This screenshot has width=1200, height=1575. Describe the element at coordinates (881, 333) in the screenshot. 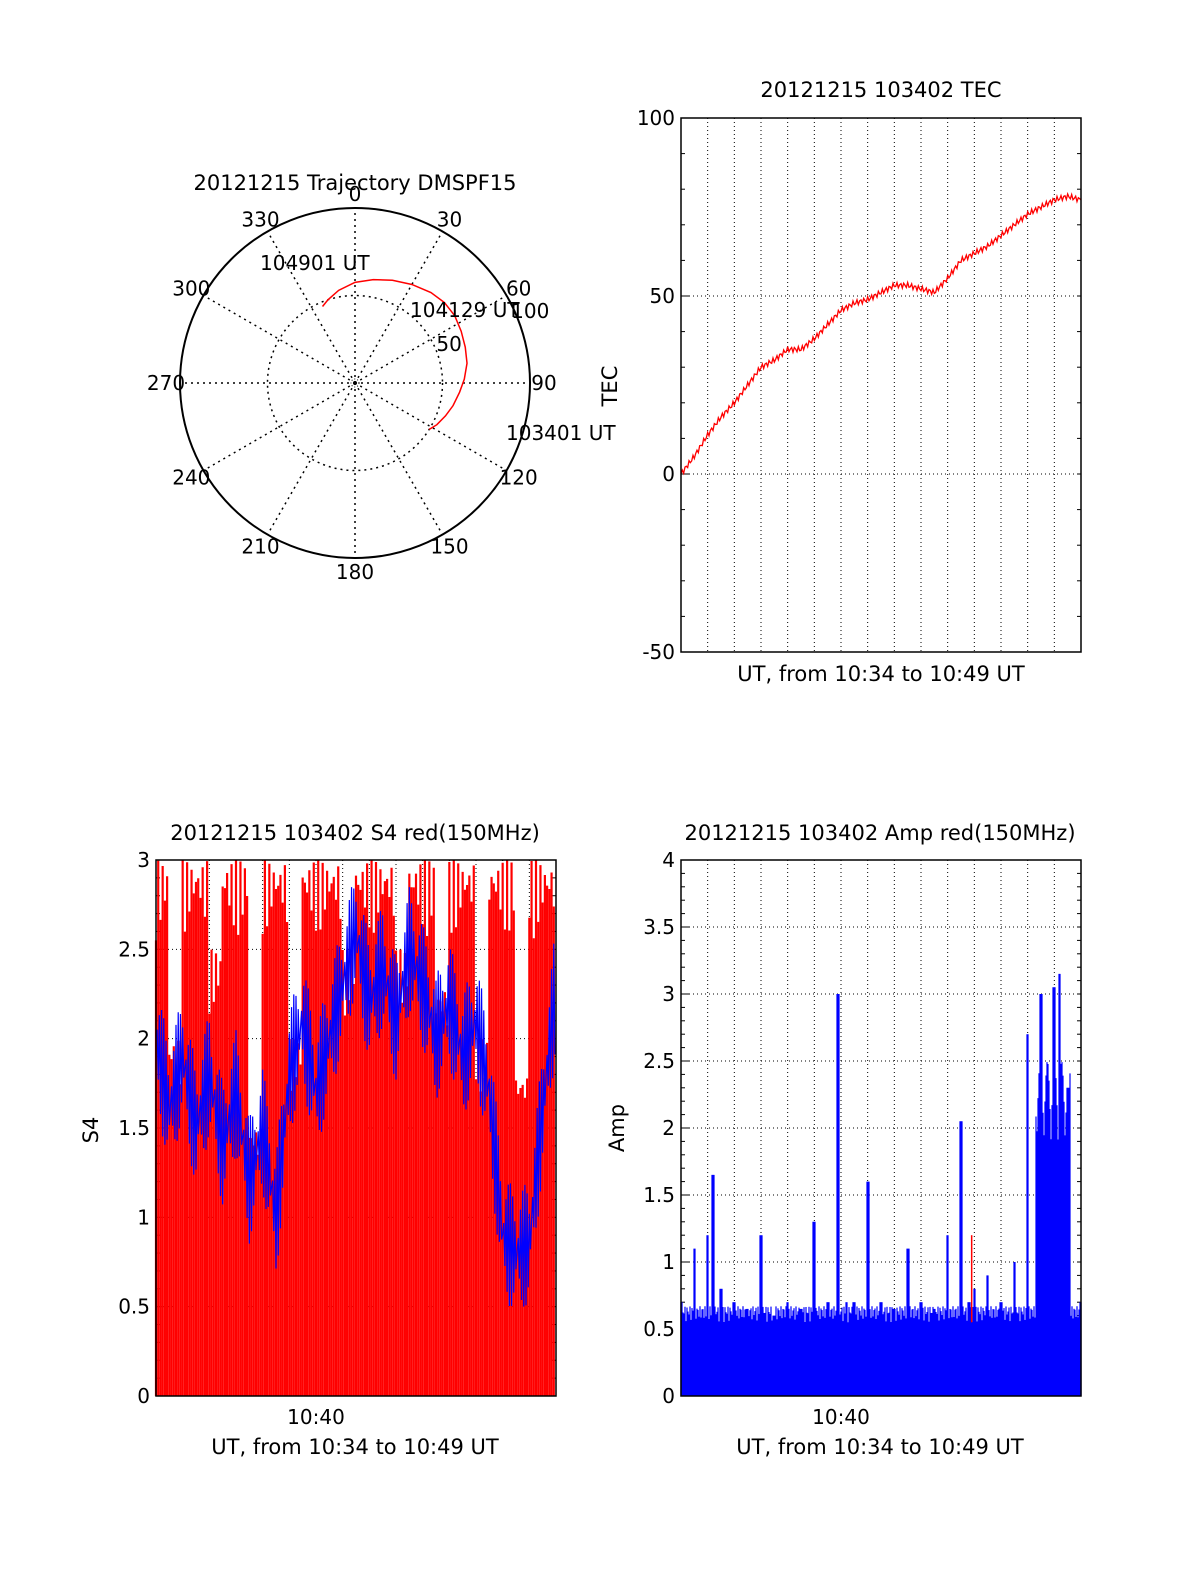

I see `tec-series-line` at that location.